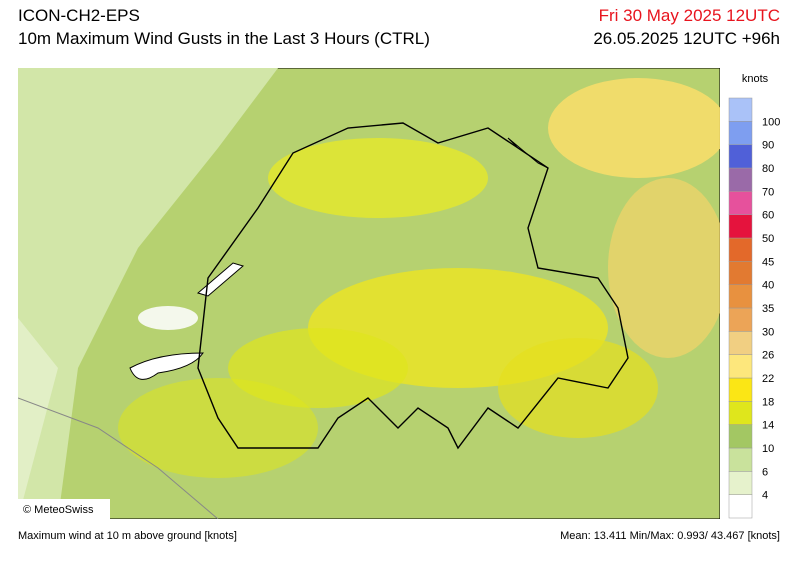 Image resolution: width=800 pixels, height=561 pixels. I want to click on legend-label: 10, so click(768, 449).